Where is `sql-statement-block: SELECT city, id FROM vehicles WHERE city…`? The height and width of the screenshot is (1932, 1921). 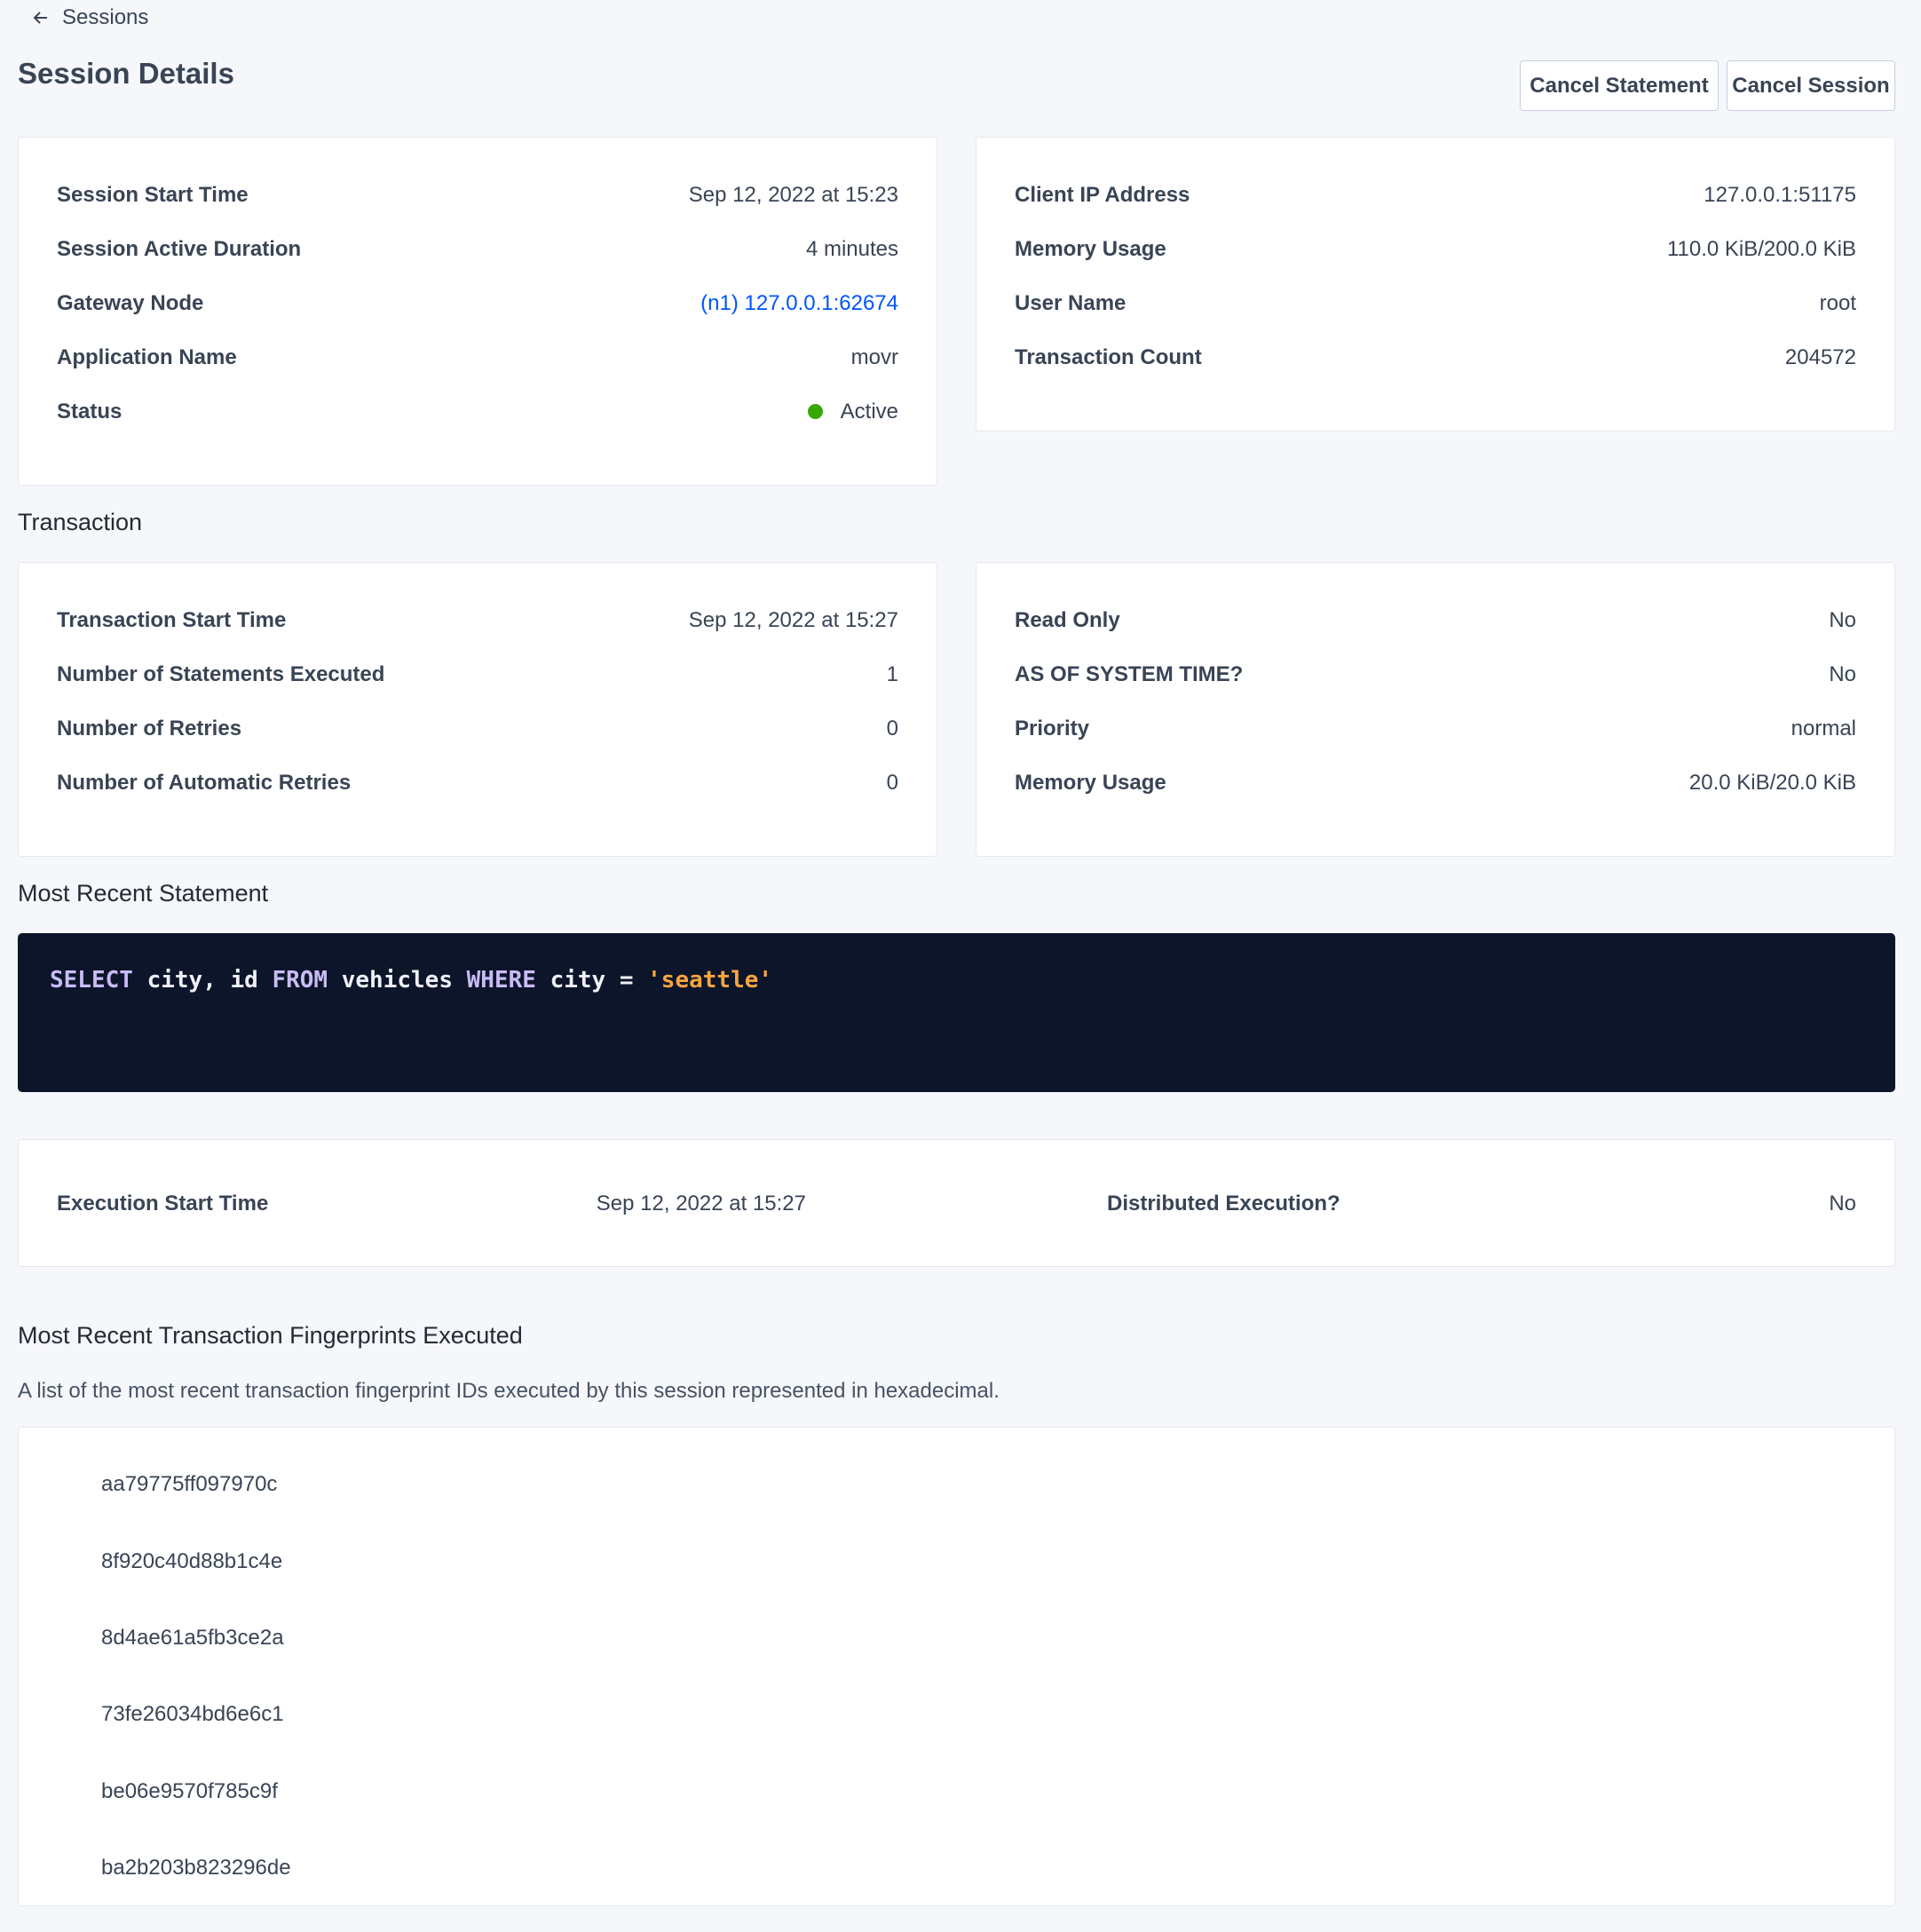
sql-statement-block: SELECT city, id FROM vehicles WHERE city… is located at coordinates (956, 1012).